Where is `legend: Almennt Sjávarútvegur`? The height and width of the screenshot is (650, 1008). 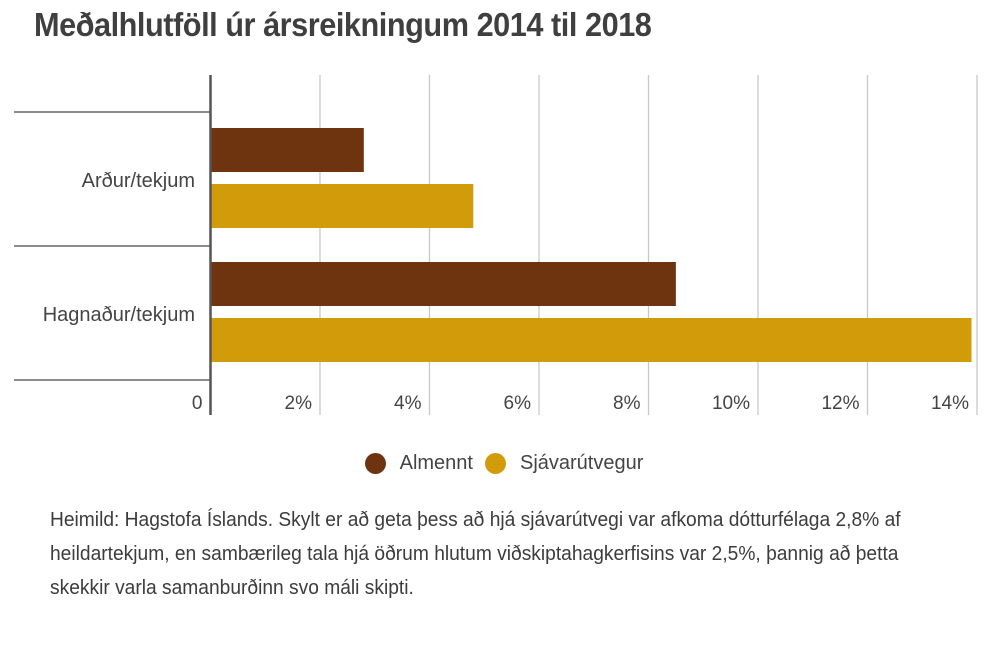 legend: Almennt Sjávarútvegur is located at coordinates (504, 463).